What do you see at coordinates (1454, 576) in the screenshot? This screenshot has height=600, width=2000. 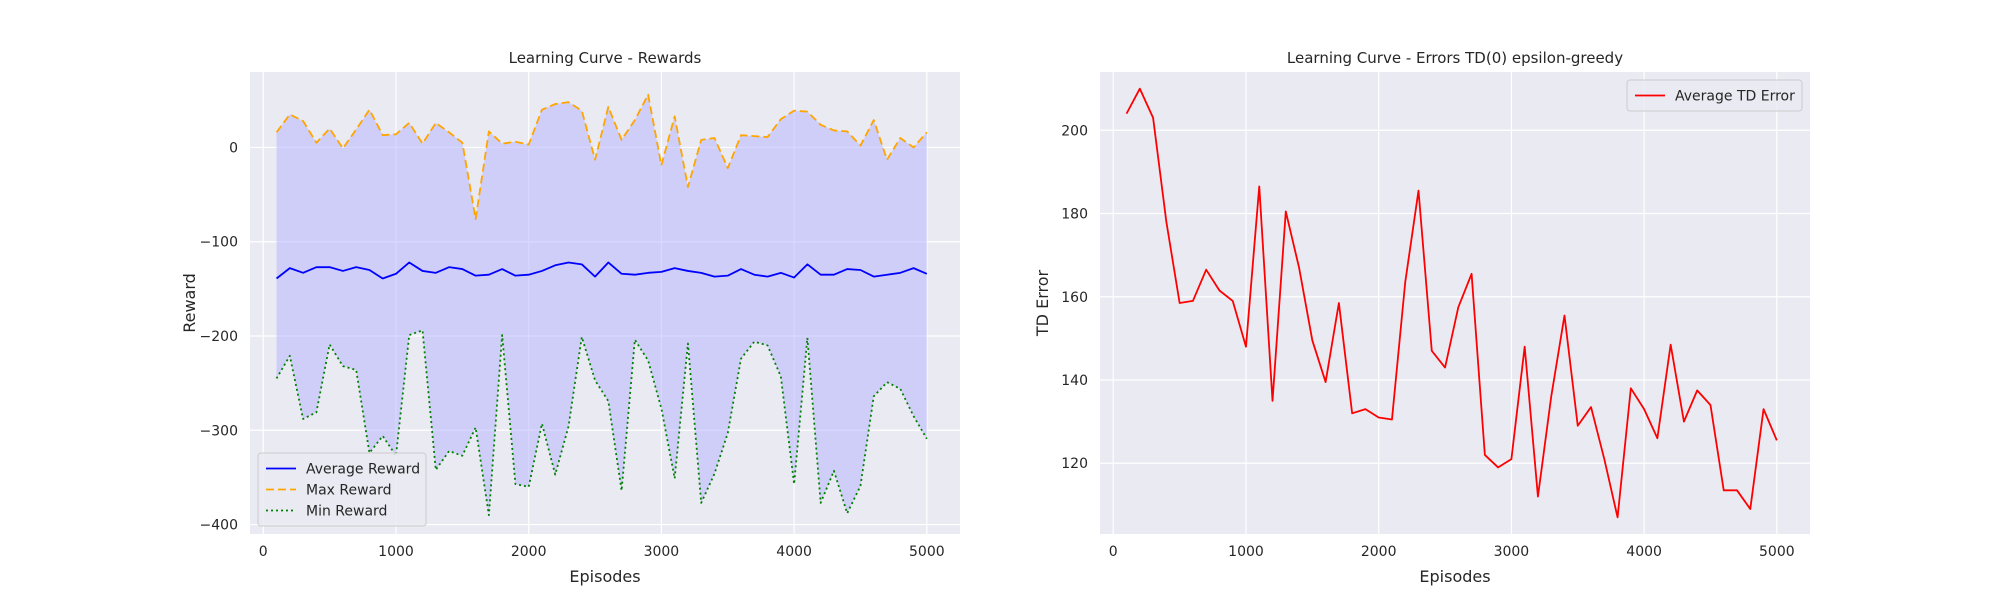 I see `td-error-x-axis-label: Episodes` at bounding box center [1454, 576].